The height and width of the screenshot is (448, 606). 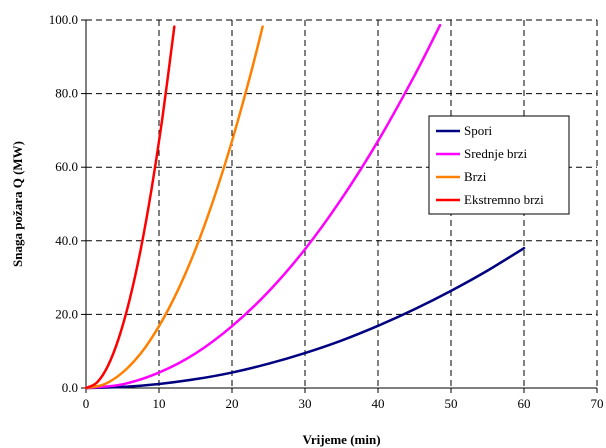 I want to click on x-axis-title: Vrijeme (min), so click(x=341, y=439).